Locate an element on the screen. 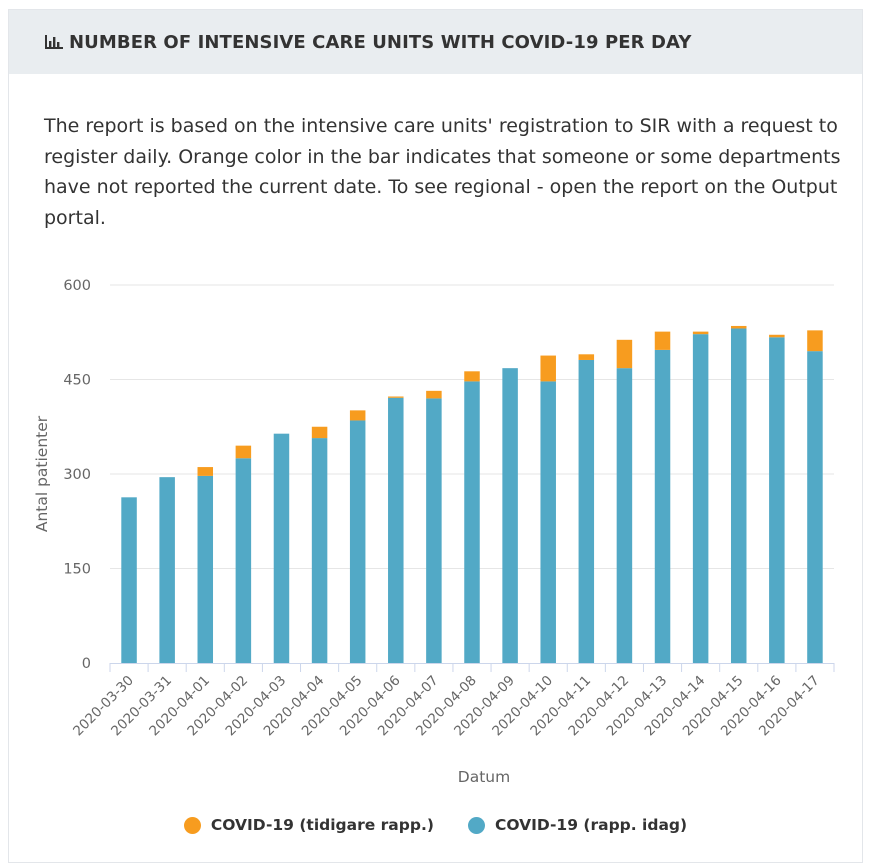 This screenshot has height=863, width=874. legend-label-earlier: COVID-19 (tidigare rapp.) is located at coordinates (322, 825).